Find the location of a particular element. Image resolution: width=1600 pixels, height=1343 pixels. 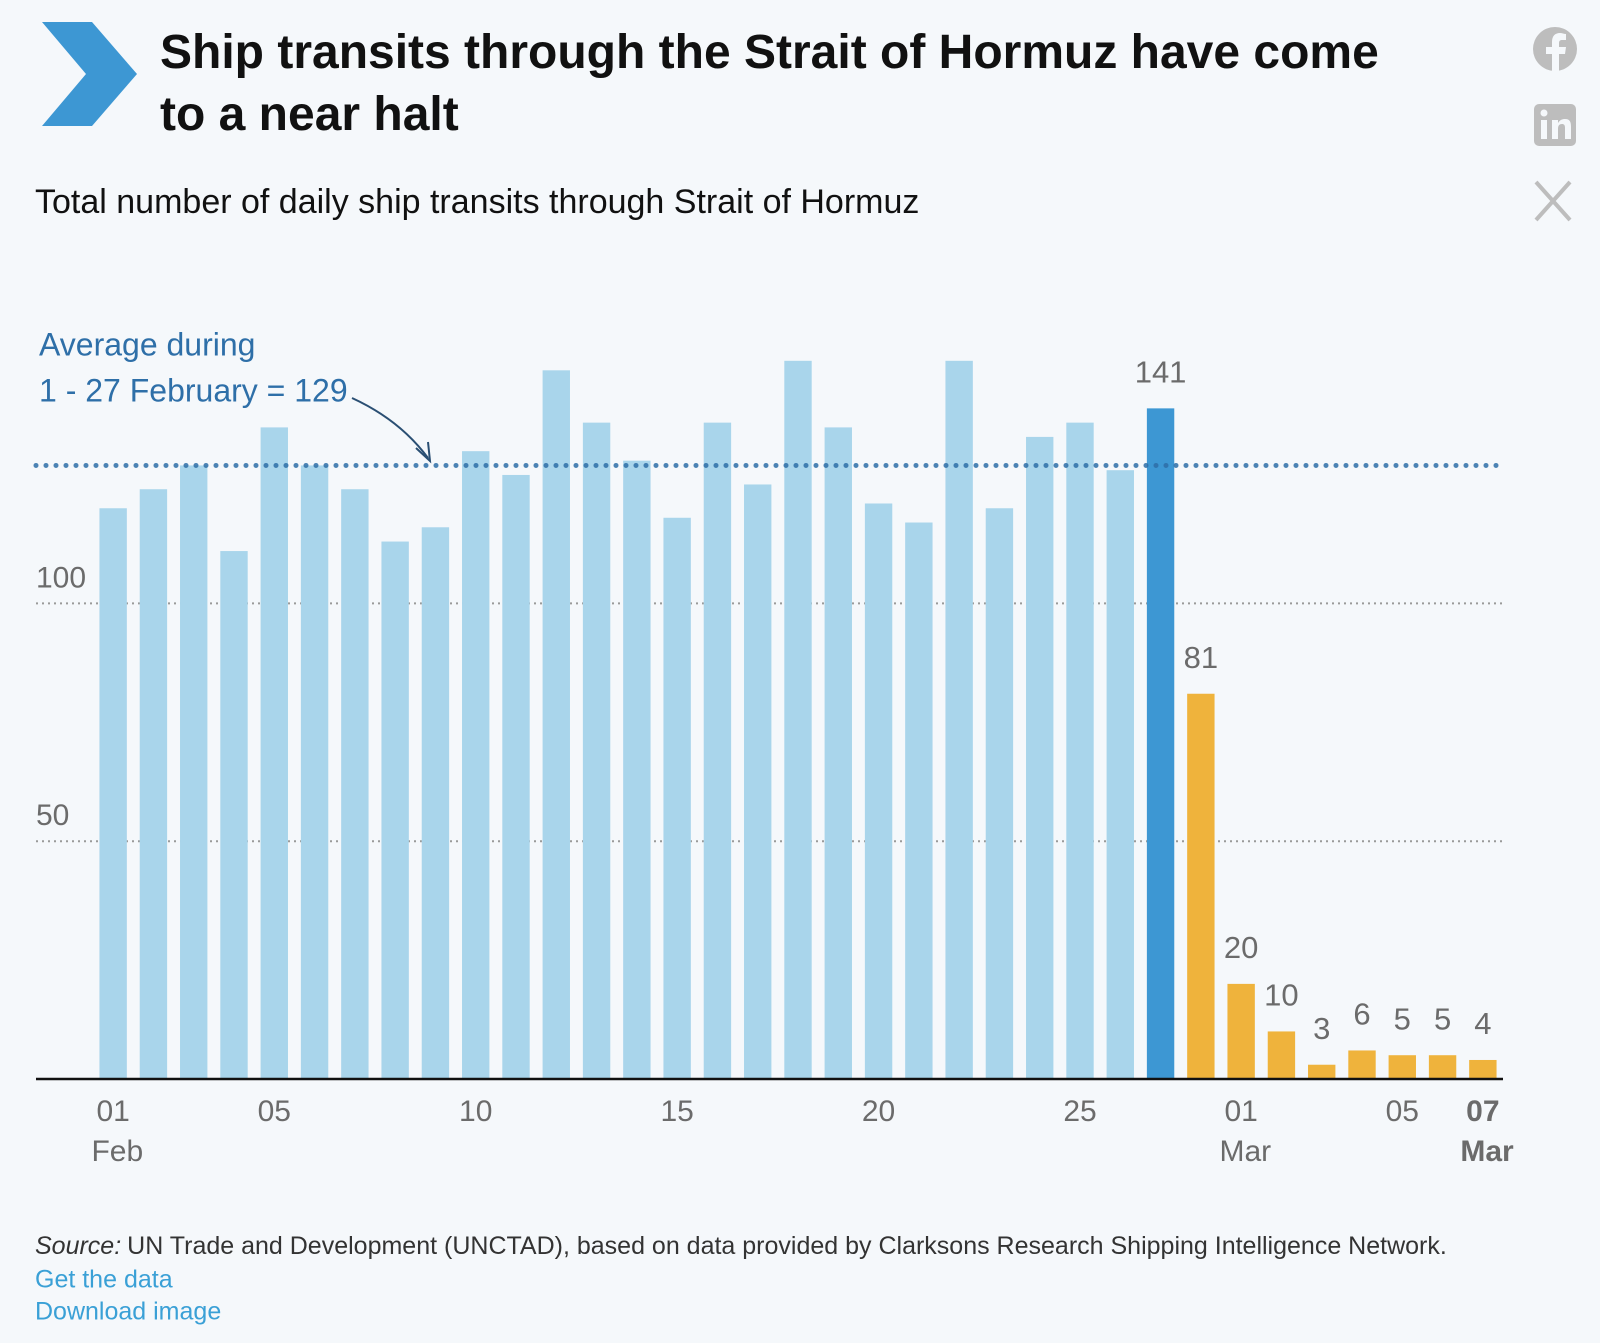

facebook-icon is located at coordinates (1555, 49).